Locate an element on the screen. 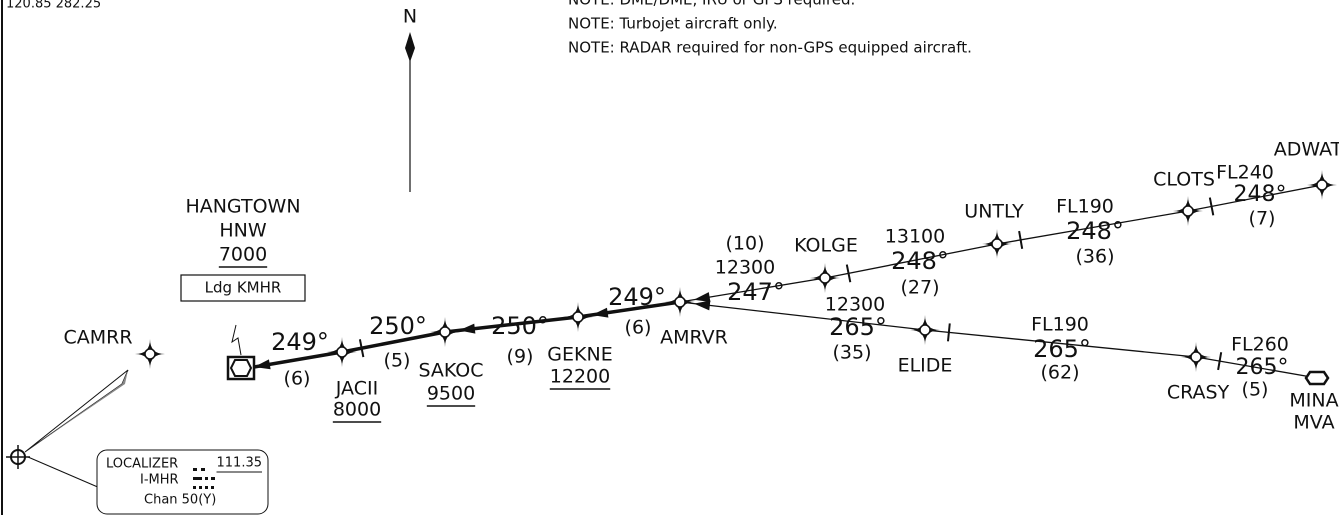 This screenshot has height=515, width=1339. waypoint-name: GEKNE is located at coordinates (579, 355).